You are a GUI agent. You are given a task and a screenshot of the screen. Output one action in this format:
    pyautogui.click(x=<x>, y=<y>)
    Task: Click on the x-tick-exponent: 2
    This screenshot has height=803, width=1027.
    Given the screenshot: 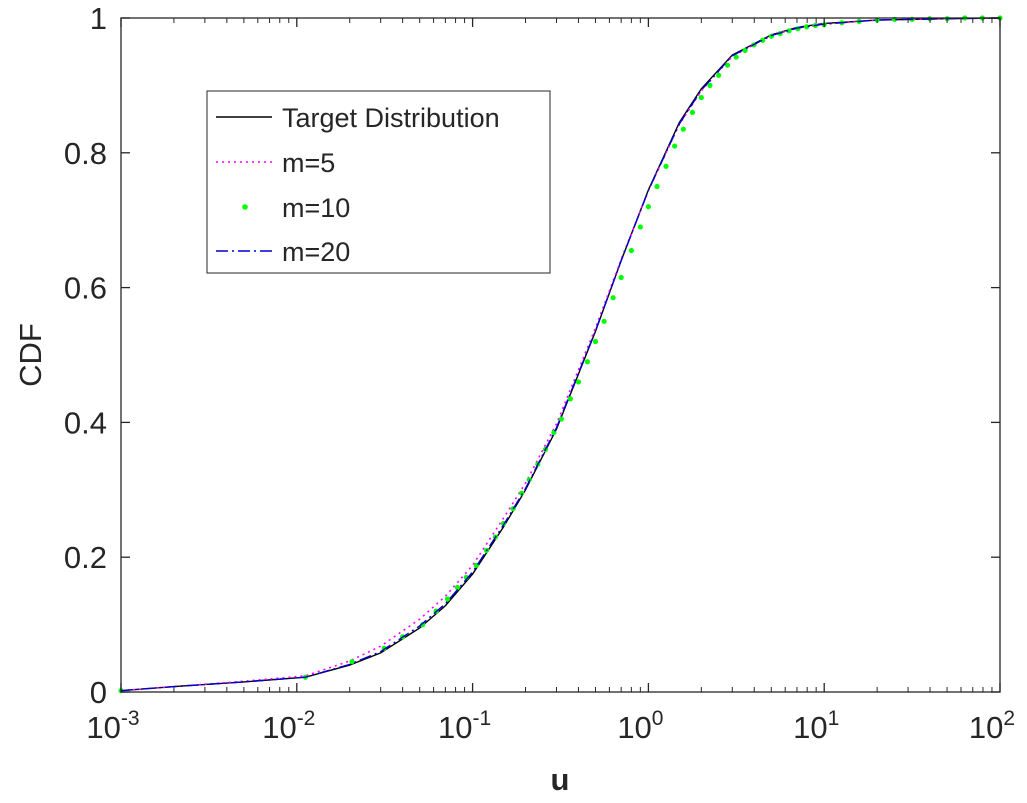 What is the action you would take?
    pyautogui.click(x=1009, y=718)
    